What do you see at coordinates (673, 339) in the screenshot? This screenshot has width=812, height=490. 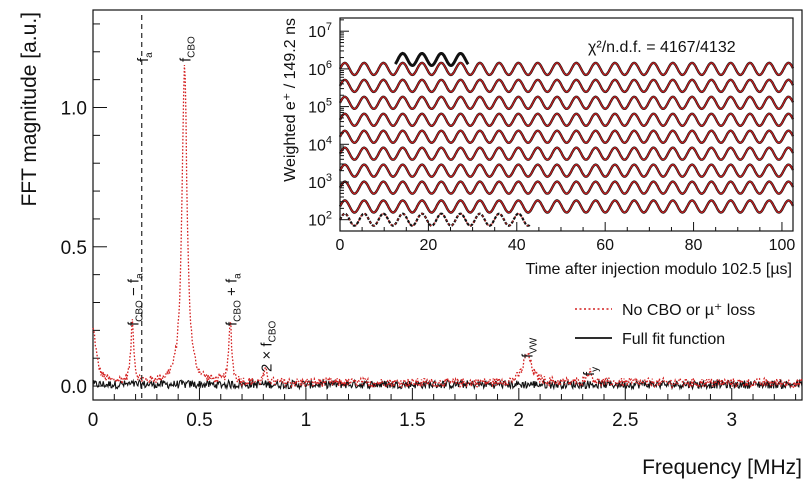 I see `legend-label-full-fit: Full fit function` at bounding box center [673, 339].